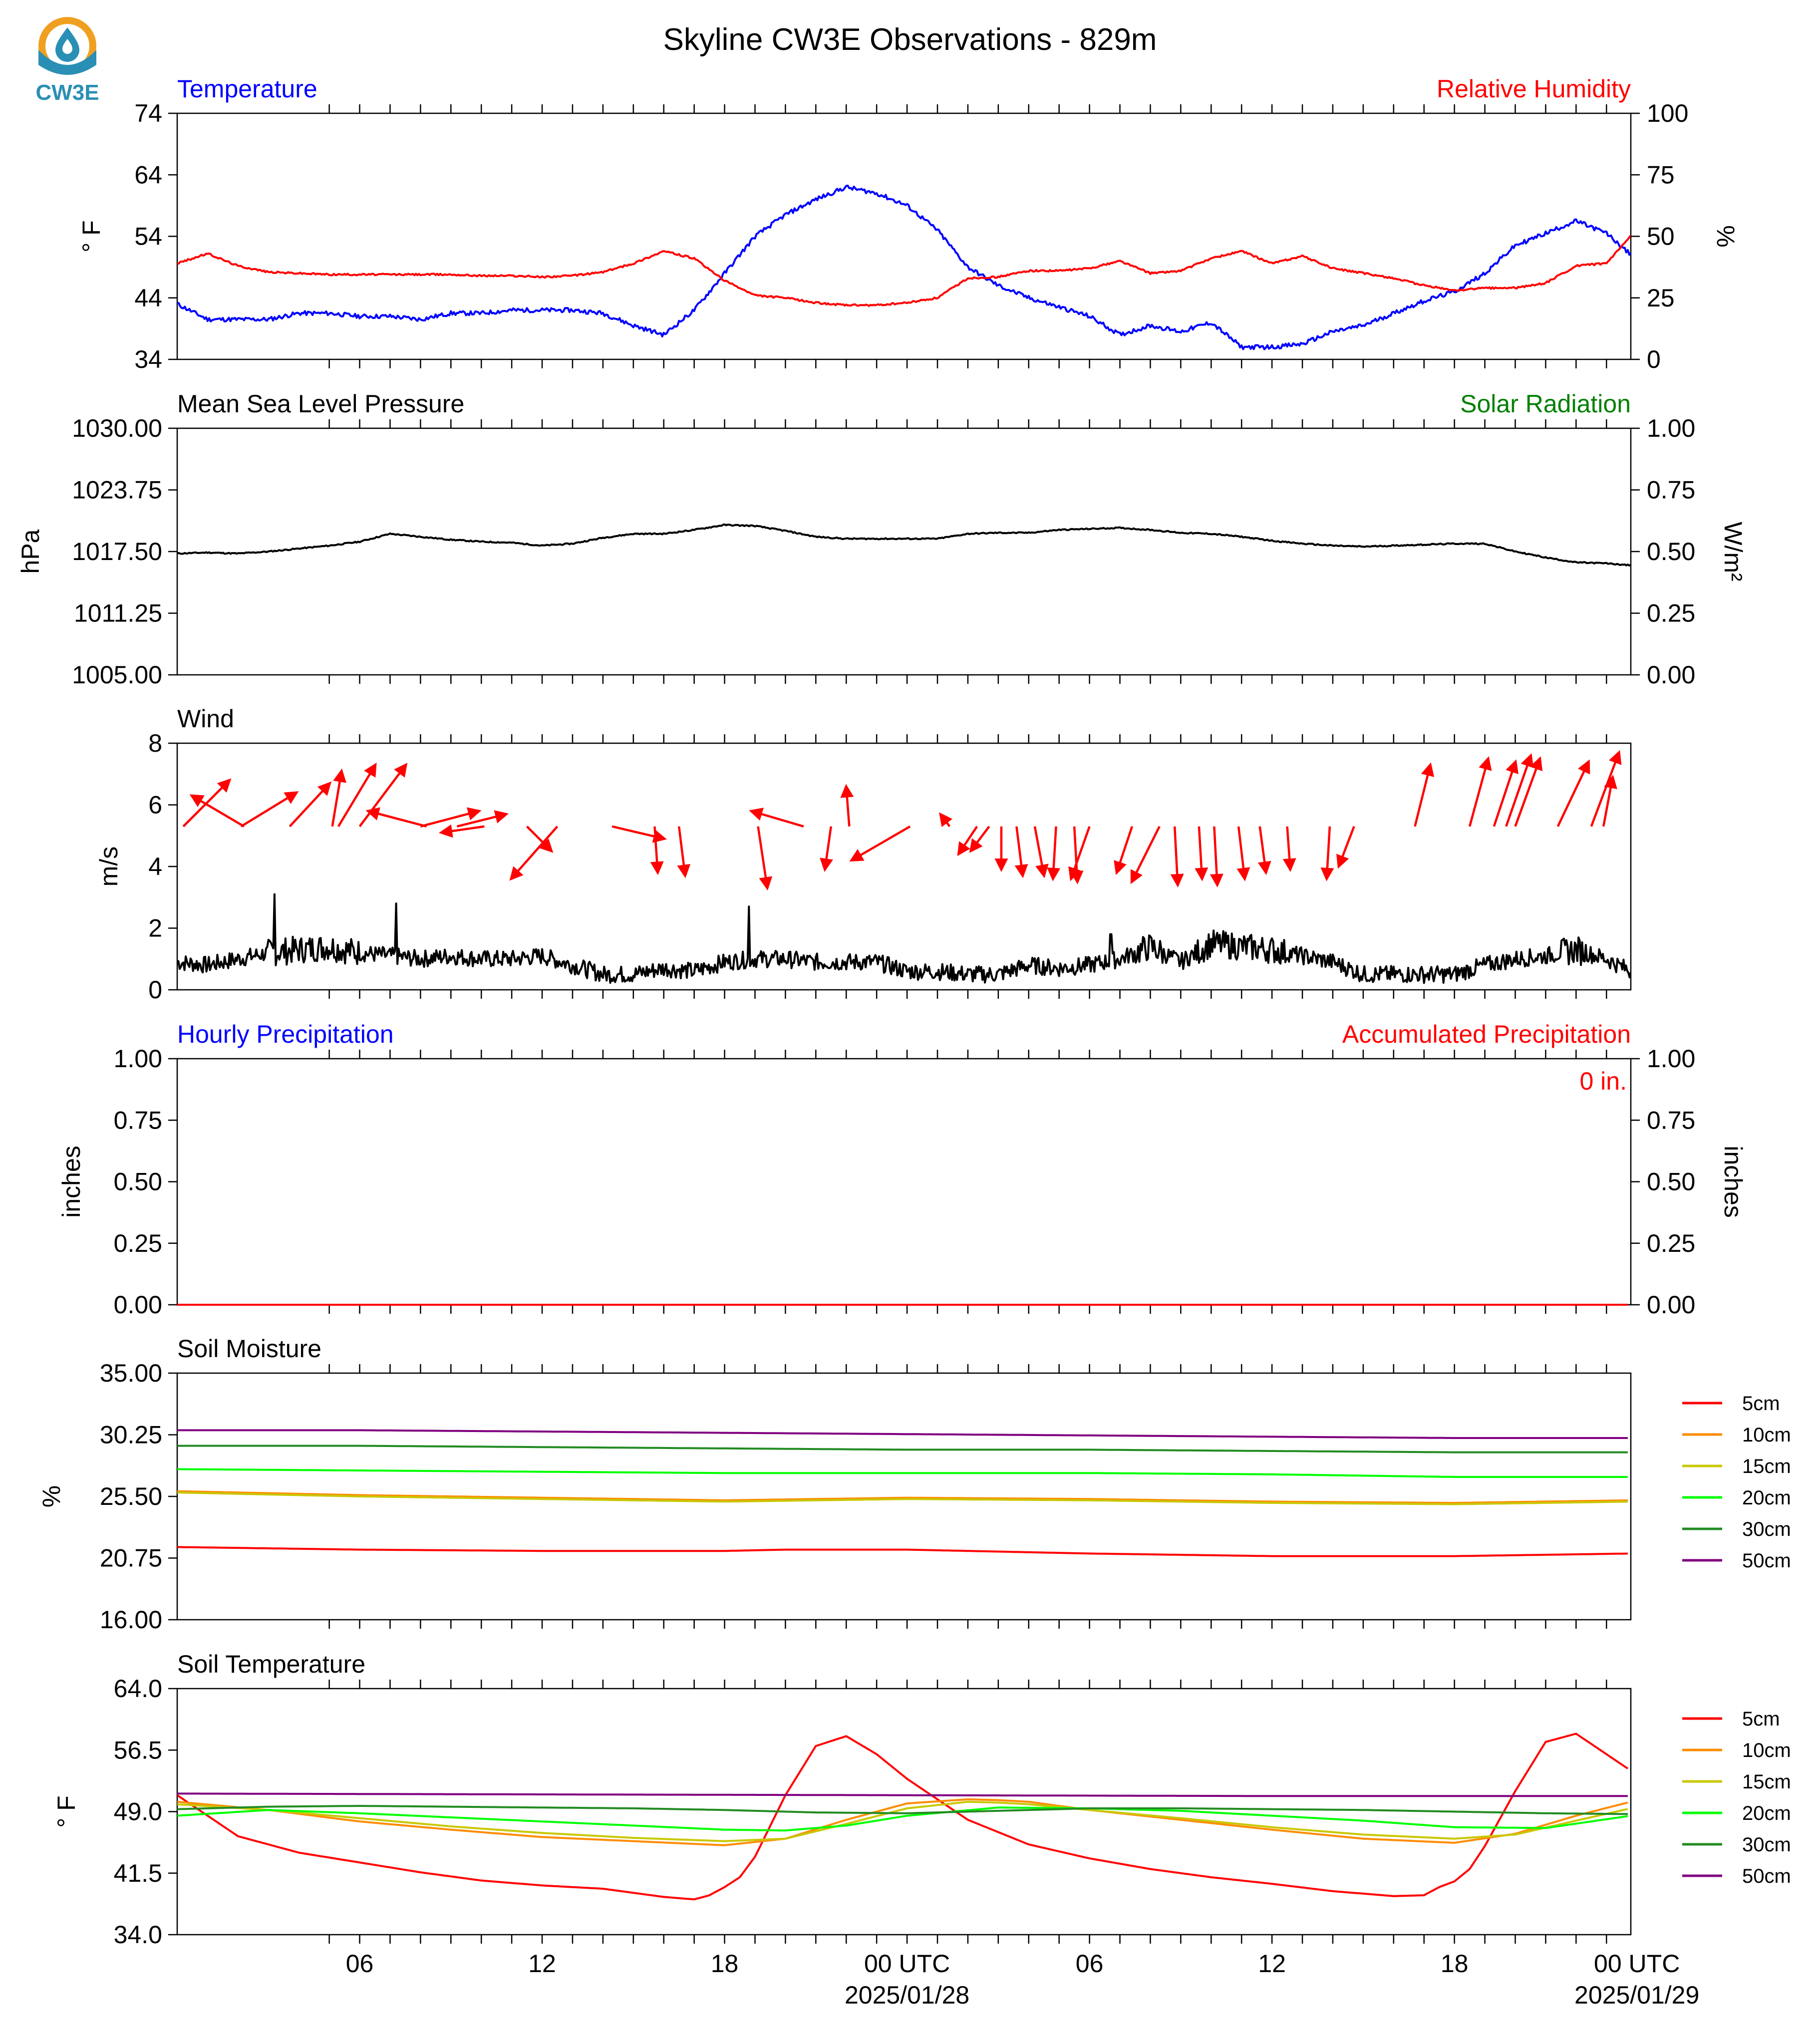 The width and height of the screenshot is (1820, 2028). Describe the element at coordinates (1766, 1845) in the screenshot. I see `legend-label-30cm: 30cm` at that location.